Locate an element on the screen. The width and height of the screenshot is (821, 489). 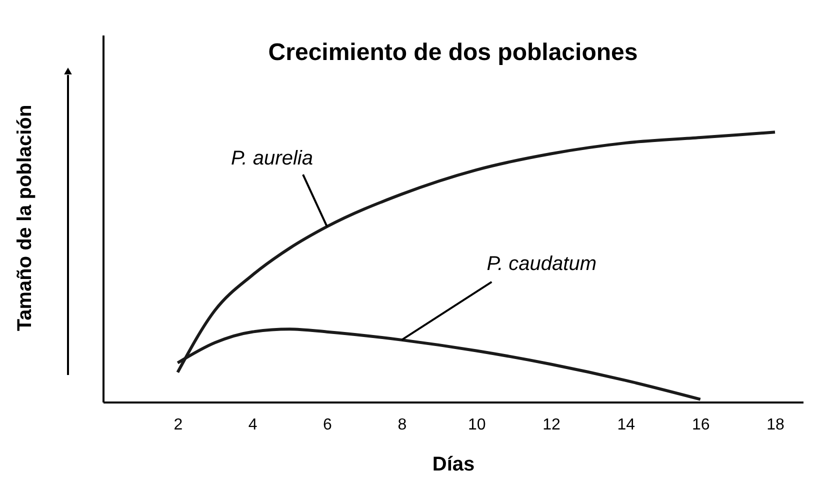
x-tick-label: 8 is located at coordinates (402, 425).